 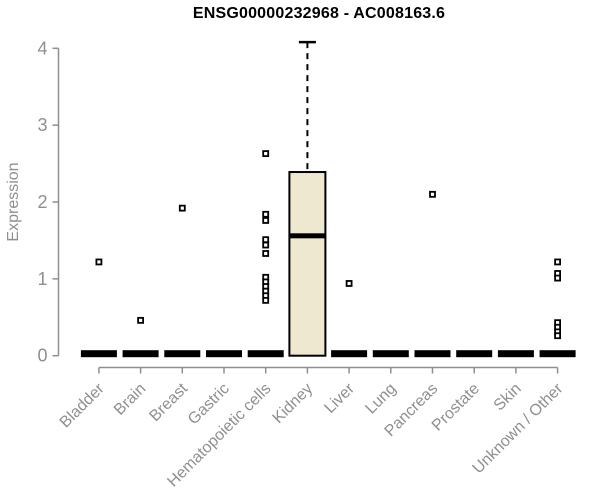 What do you see at coordinates (380, 398) in the screenshot?
I see `x-category-label: Lung` at bounding box center [380, 398].